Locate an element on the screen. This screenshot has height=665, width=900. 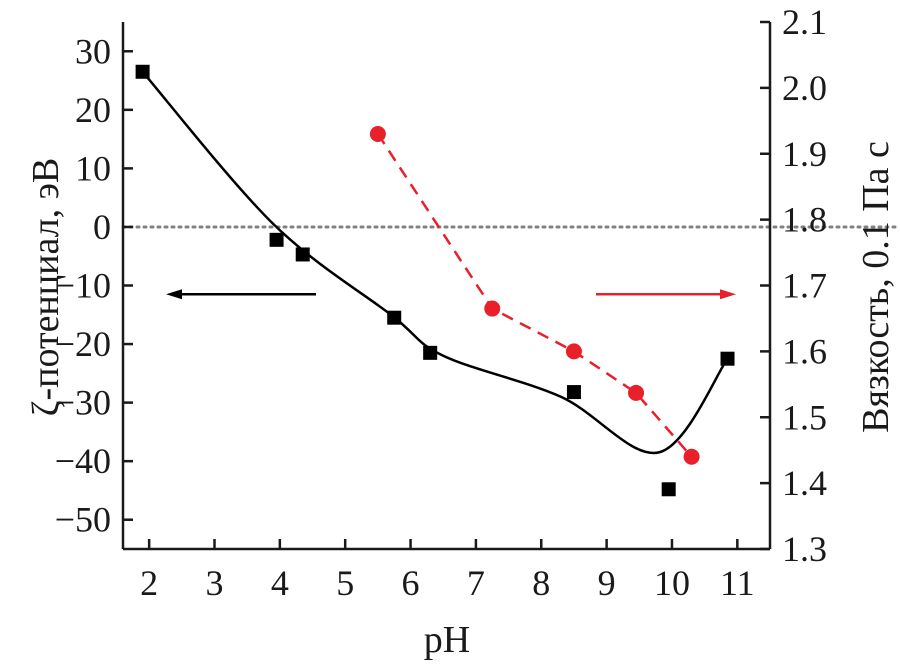
y-right-tick-label: 2.0 is located at coordinates (804, 88).